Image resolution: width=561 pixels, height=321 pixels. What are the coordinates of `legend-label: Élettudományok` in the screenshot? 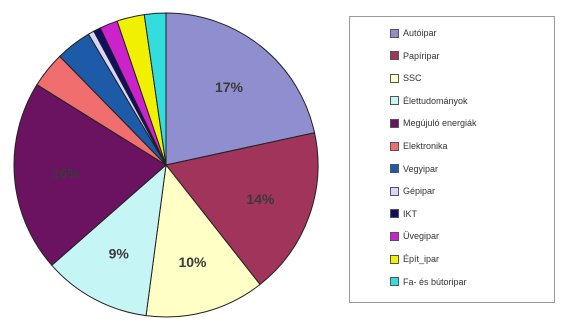 It's located at (435, 100).